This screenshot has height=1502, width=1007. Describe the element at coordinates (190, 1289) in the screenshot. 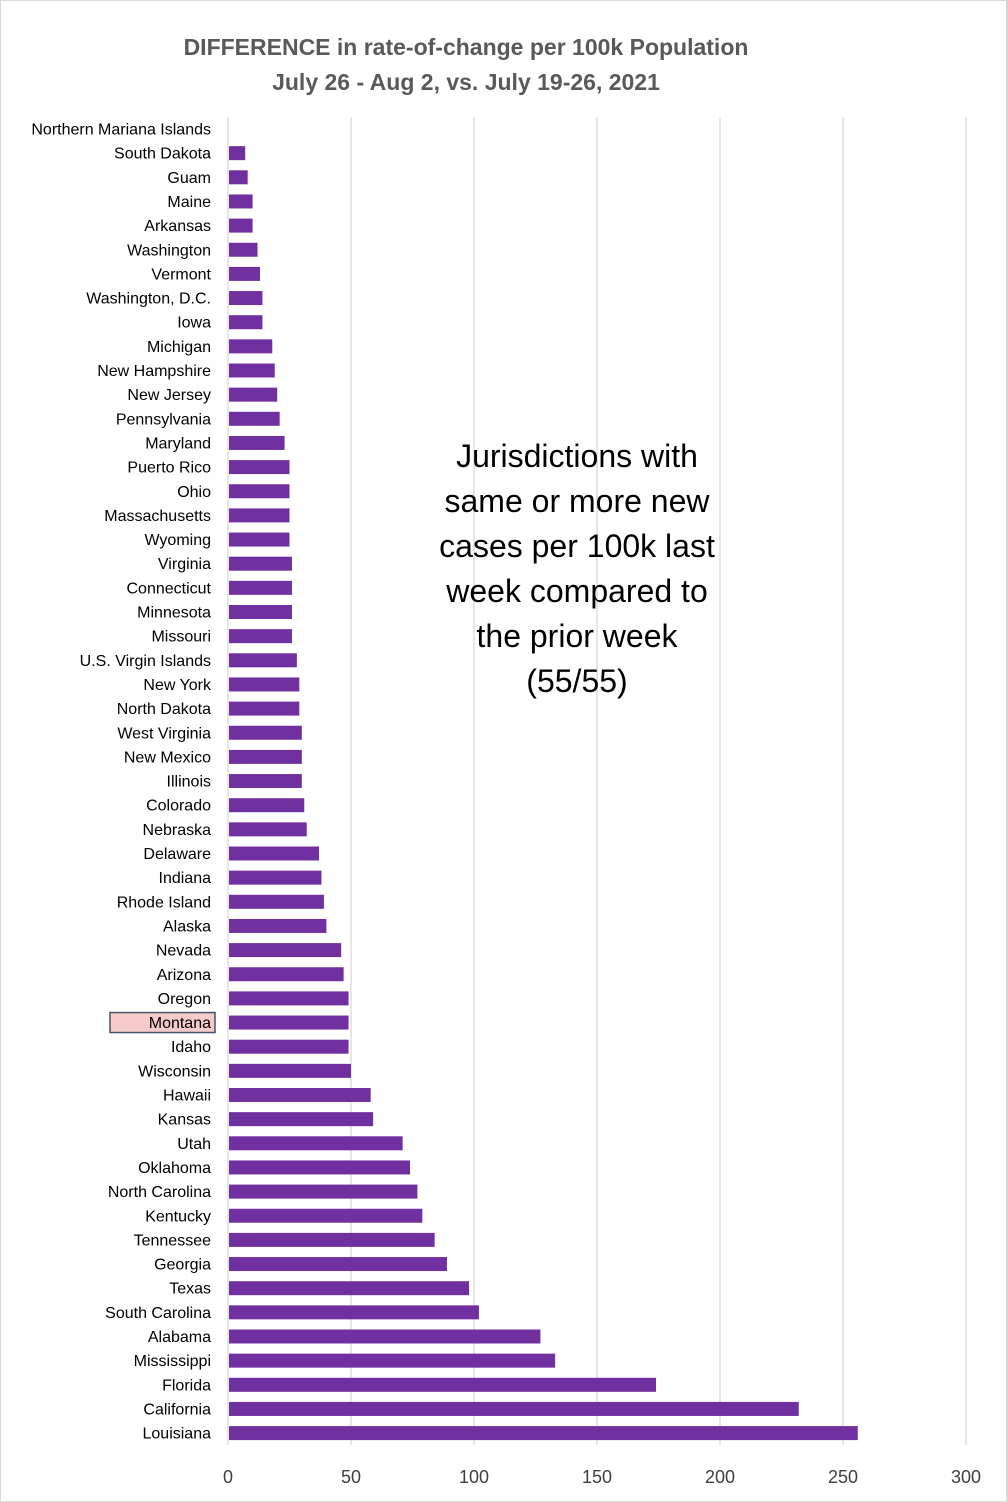

I see `category-label: Texas` at that location.